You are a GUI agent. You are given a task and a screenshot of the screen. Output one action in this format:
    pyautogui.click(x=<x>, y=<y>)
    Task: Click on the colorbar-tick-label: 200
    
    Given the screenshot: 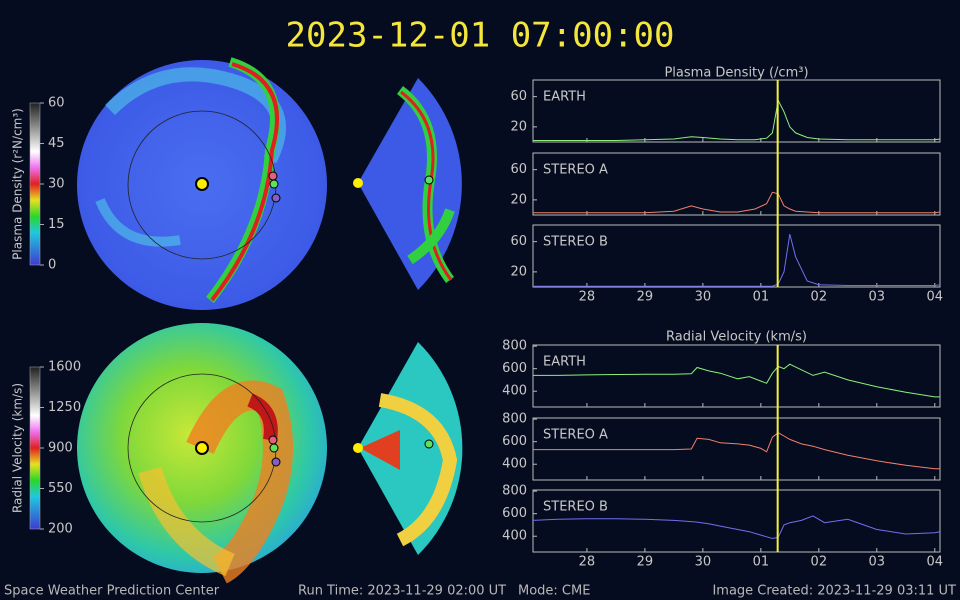 What is the action you would take?
    pyautogui.click(x=60, y=529)
    